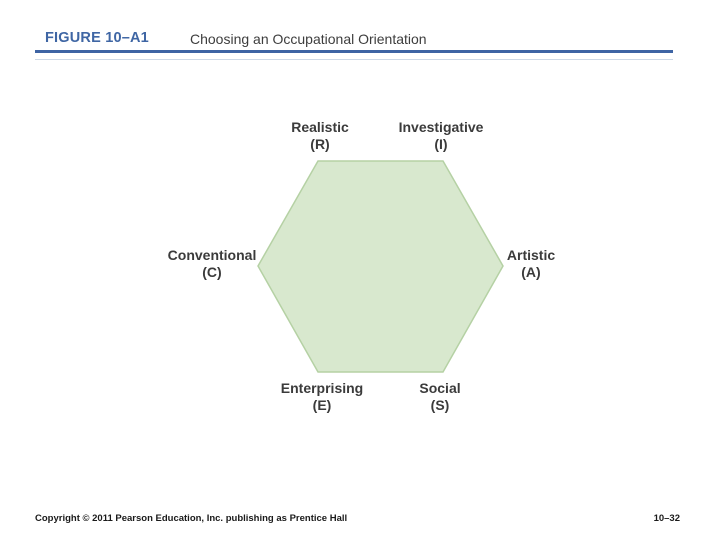  I want to click on vertex-label-artistic: Artistic (A), so click(531, 264).